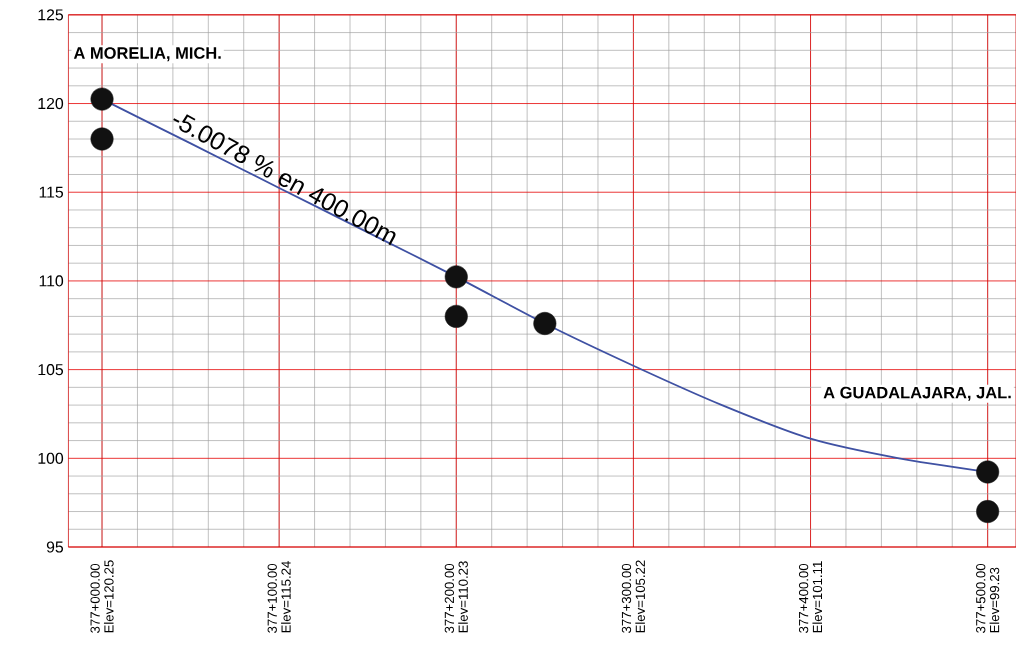 The image size is (1016, 662). Describe the element at coordinates (102, 597) in the screenshot. I see `x-tick-label: 377+000.00 Elev=120.25` at that location.